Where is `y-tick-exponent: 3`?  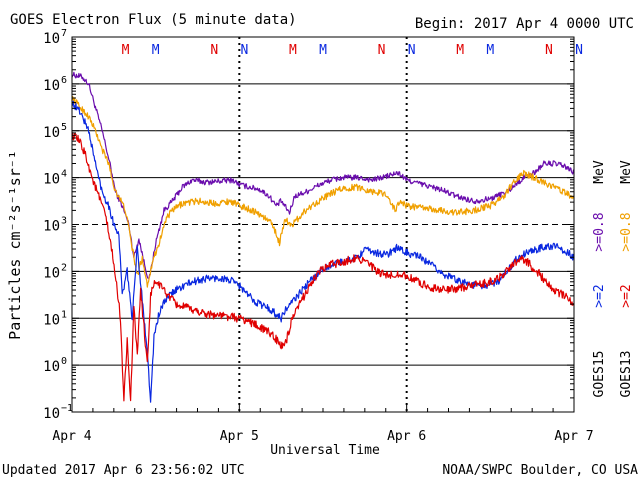 y-tick-exponent: 3 is located at coordinates (64, 221).